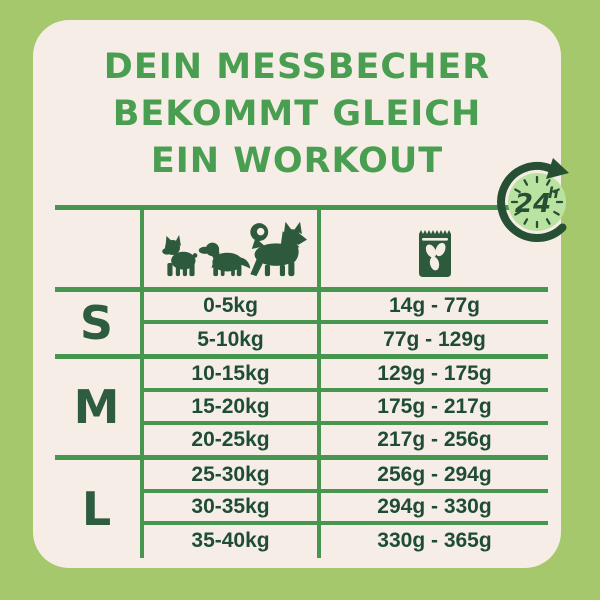 Image resolution: width=600 pixels, height=600 pixels. What do you see at coordinates (301, 207) in the screenshot?
I see `table-top-divider` at bounding box center [301, 207].